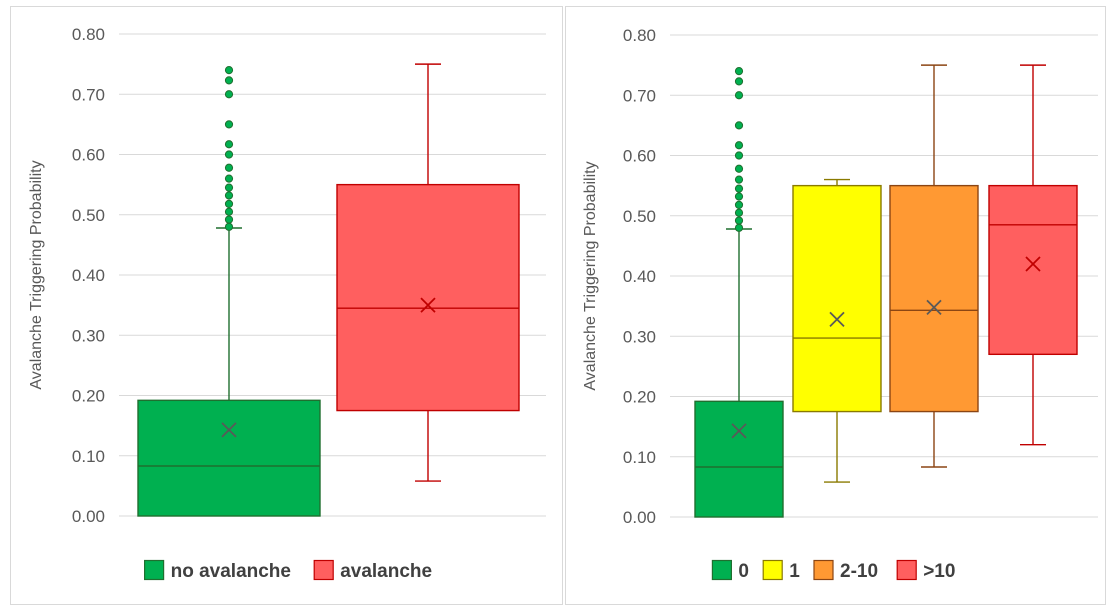 The image size is (1108, 607). What do you see at coordinates (859, 571) in the screenshot?
I see `legend-label: 2-10` at bounding box center [859, 571].